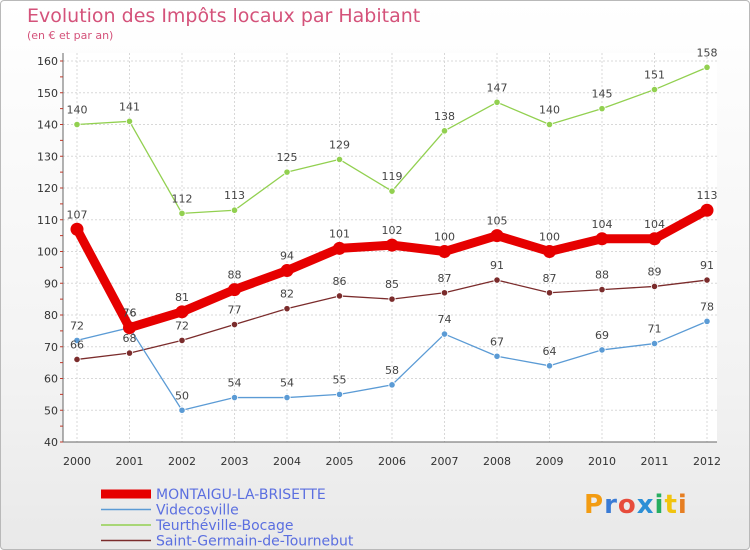 Image resolution: width=750 pixels, height=550 pixels. I want to click on data-label: 76, so click(130, 313).